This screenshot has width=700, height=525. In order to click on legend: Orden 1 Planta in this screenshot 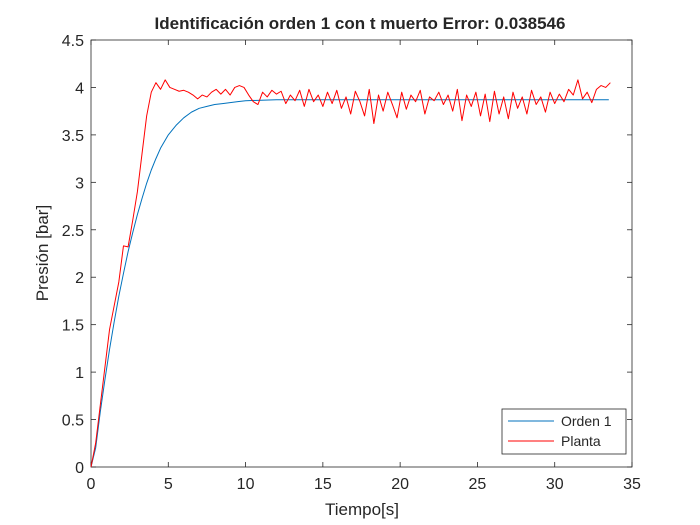, I will do `click(564, 431)`.